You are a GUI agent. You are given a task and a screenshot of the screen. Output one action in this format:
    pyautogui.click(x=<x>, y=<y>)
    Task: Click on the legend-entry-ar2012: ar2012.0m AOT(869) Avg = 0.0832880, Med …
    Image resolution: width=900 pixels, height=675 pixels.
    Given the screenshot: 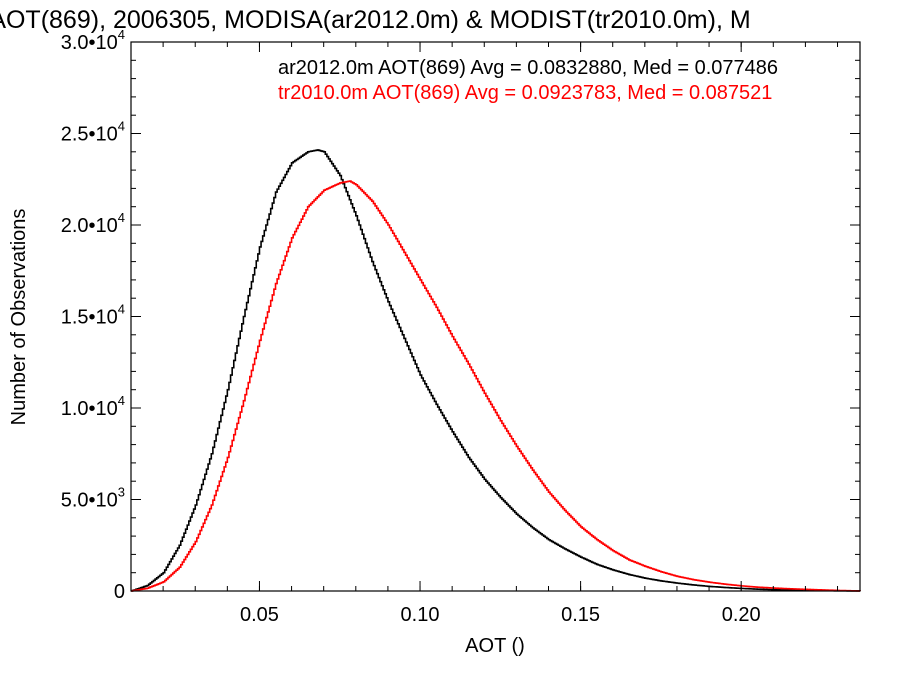 What is the action you would take?
    pyautogui.click(x=528, y=68)
    